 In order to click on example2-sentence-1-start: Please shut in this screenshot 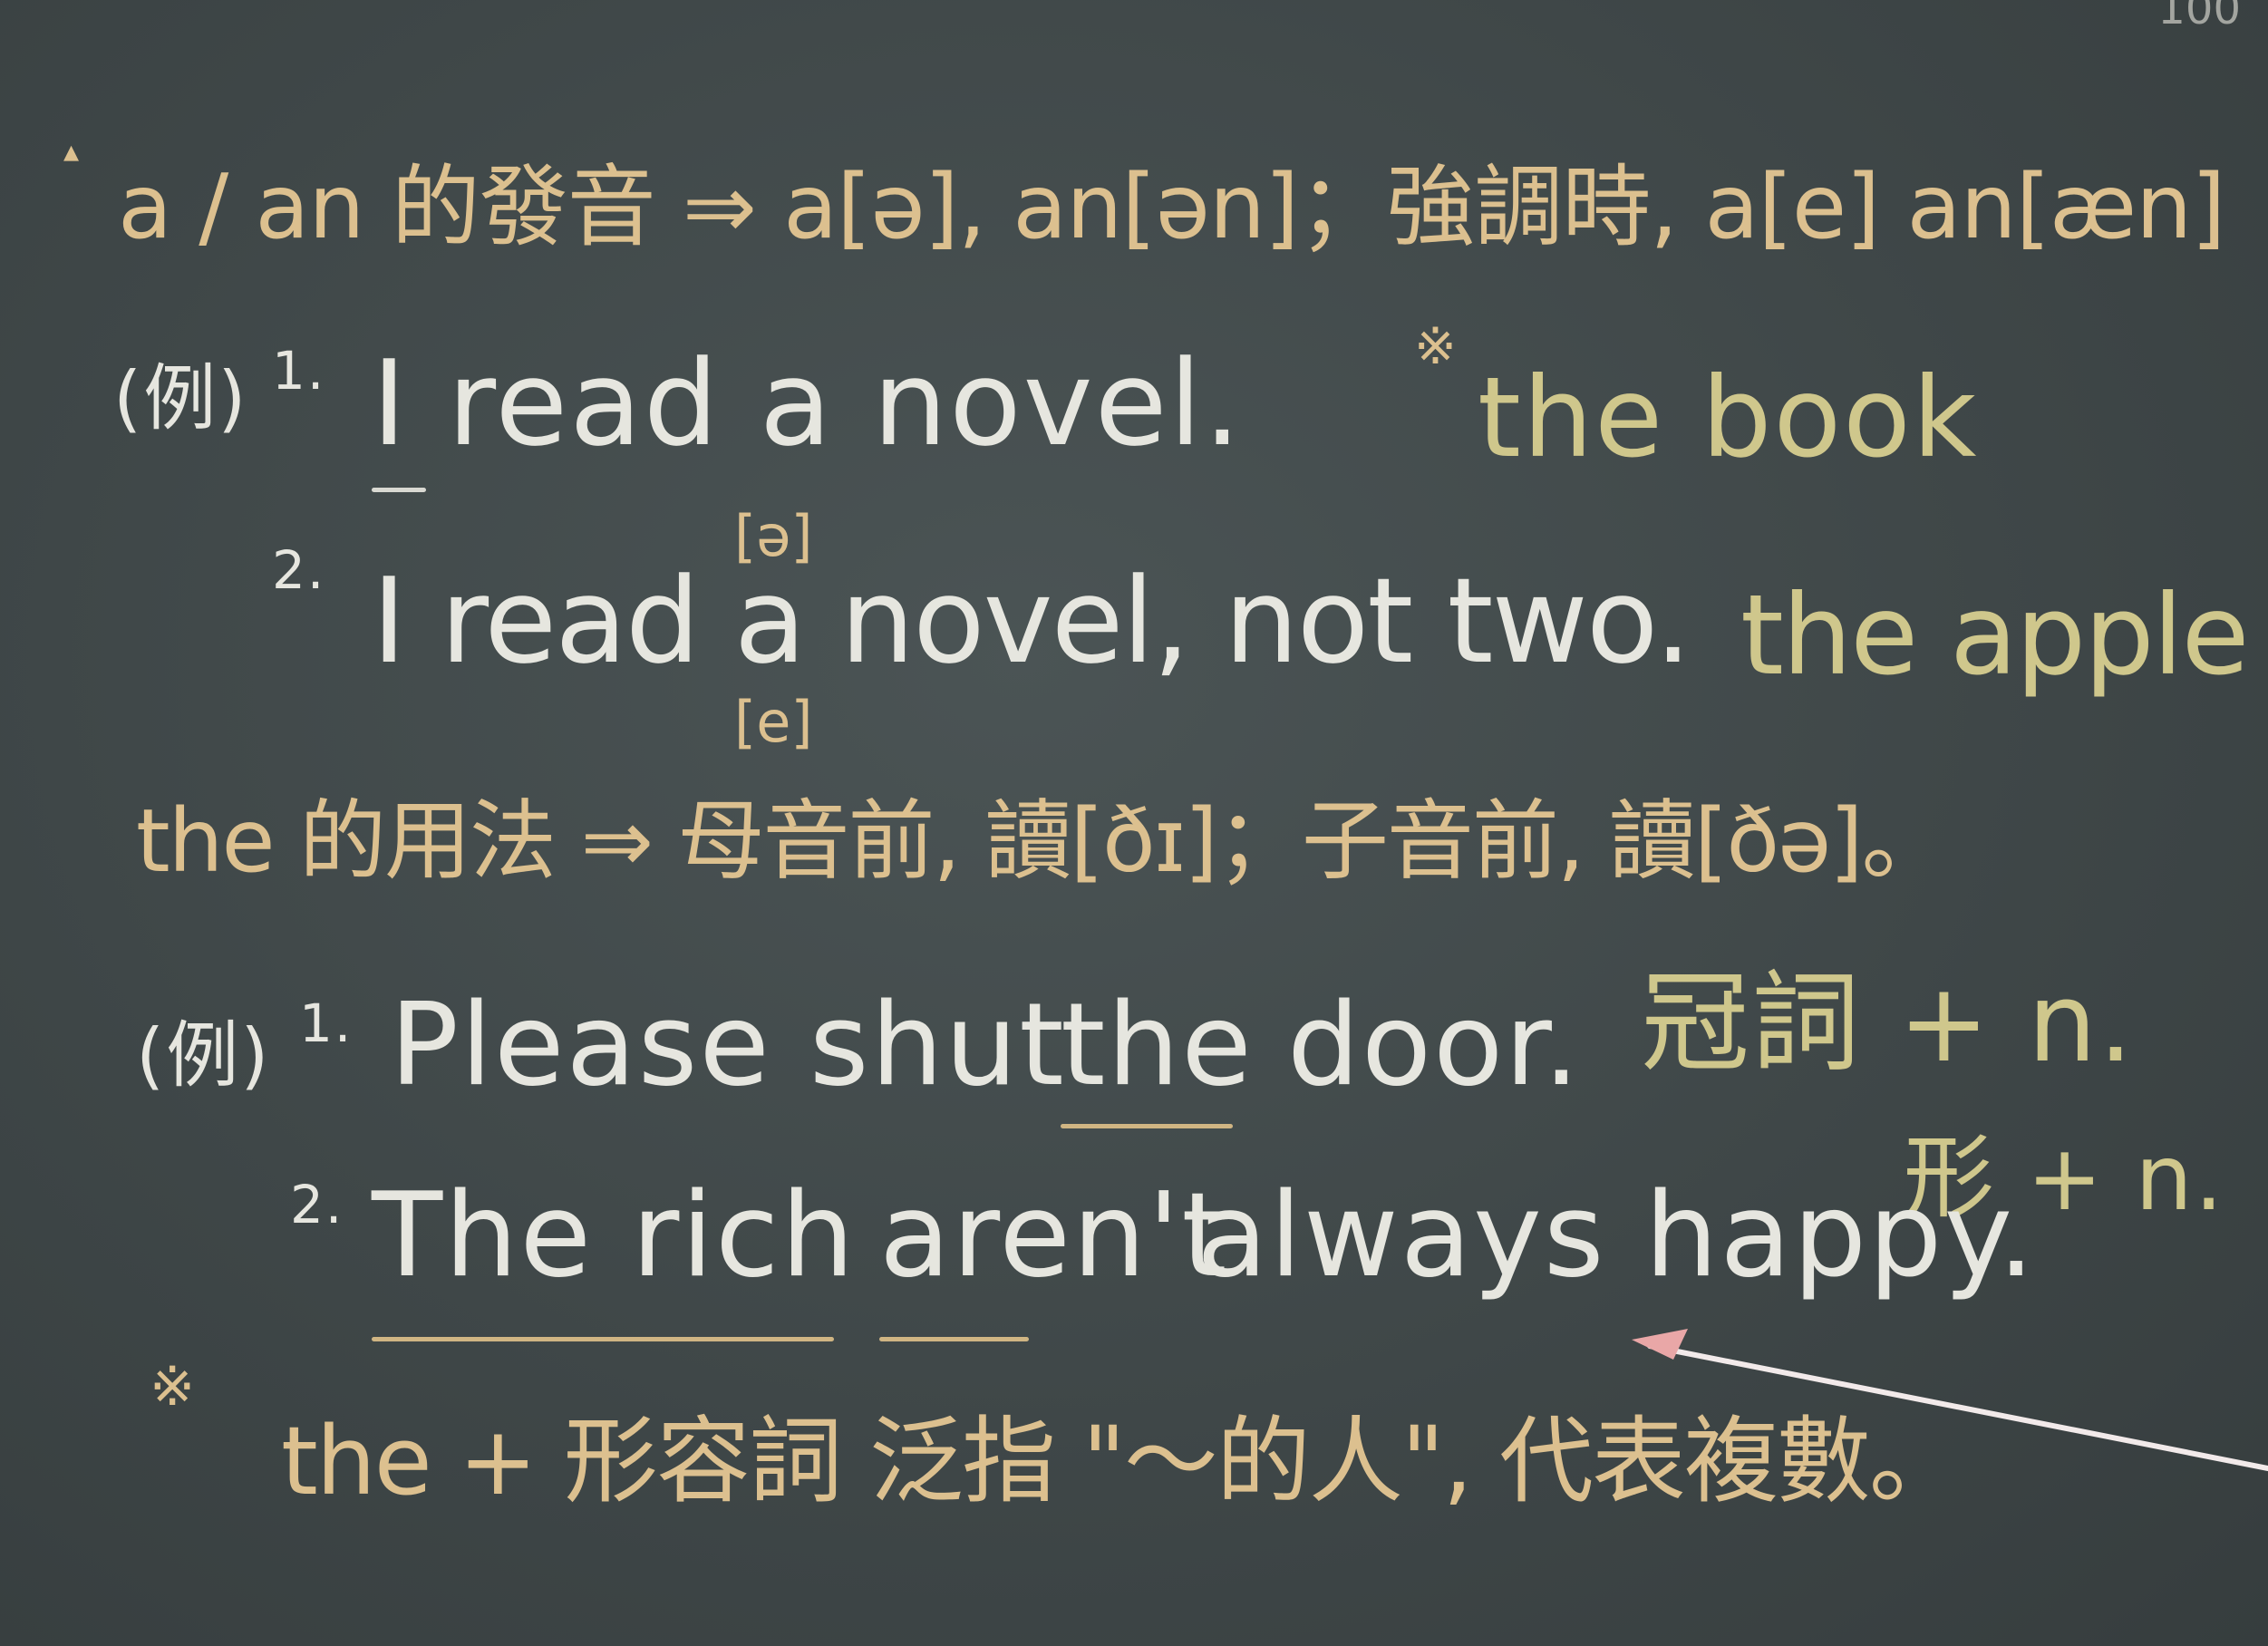, I will do `click(728, 1044)`.